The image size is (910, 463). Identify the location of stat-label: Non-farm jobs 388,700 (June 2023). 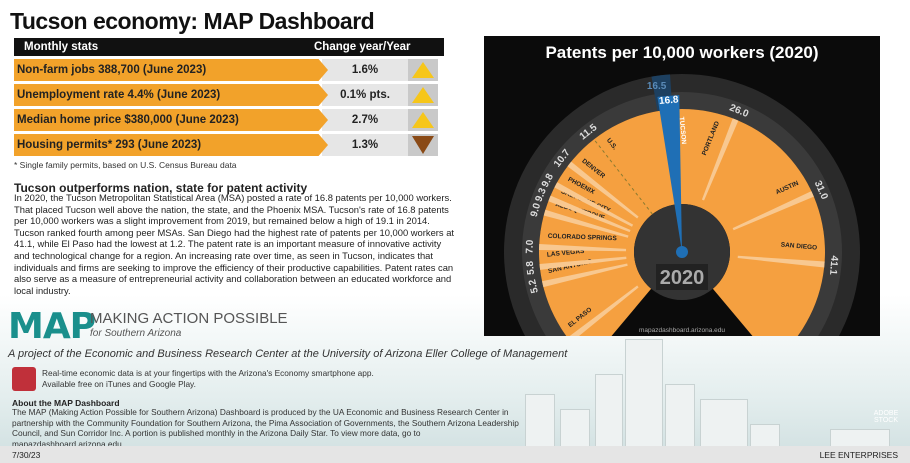
(171, 70).